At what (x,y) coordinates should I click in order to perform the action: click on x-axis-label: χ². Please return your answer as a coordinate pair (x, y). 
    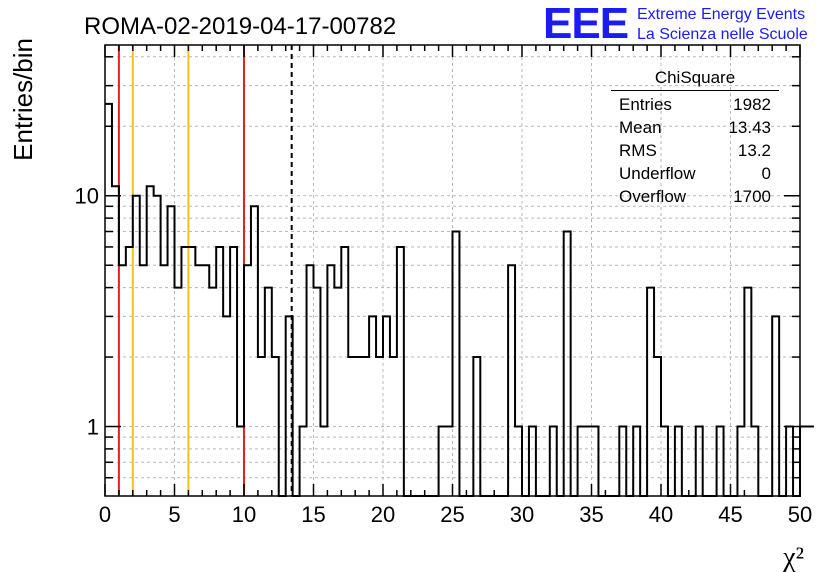
    Looking at the image, I should click on (793, 557).